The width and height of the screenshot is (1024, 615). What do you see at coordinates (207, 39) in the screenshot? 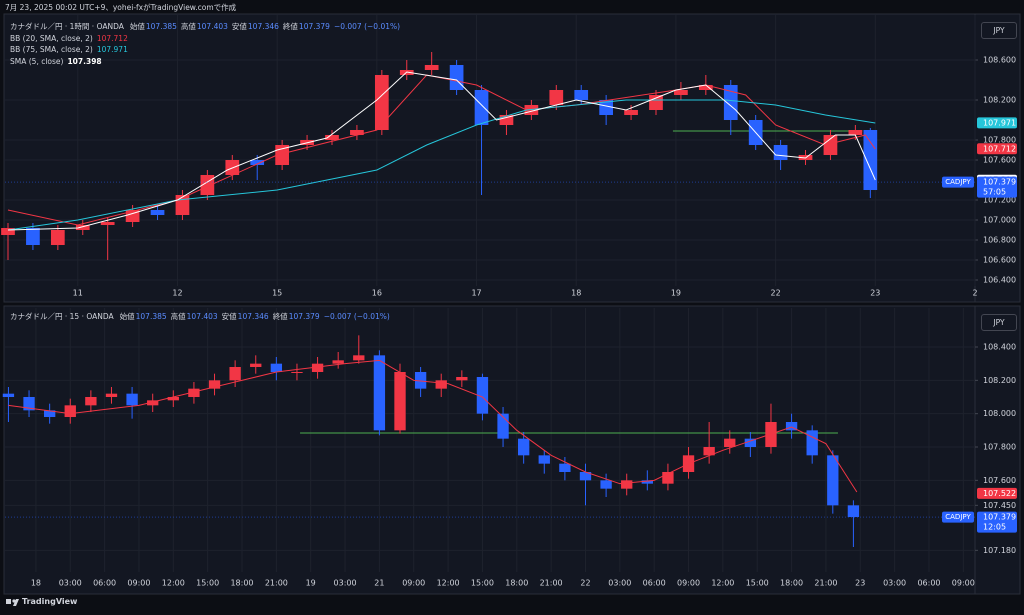
I see `indicator-legend: BB (20, SMA, close, 2) 107.712` at bounding box center [207, 39].